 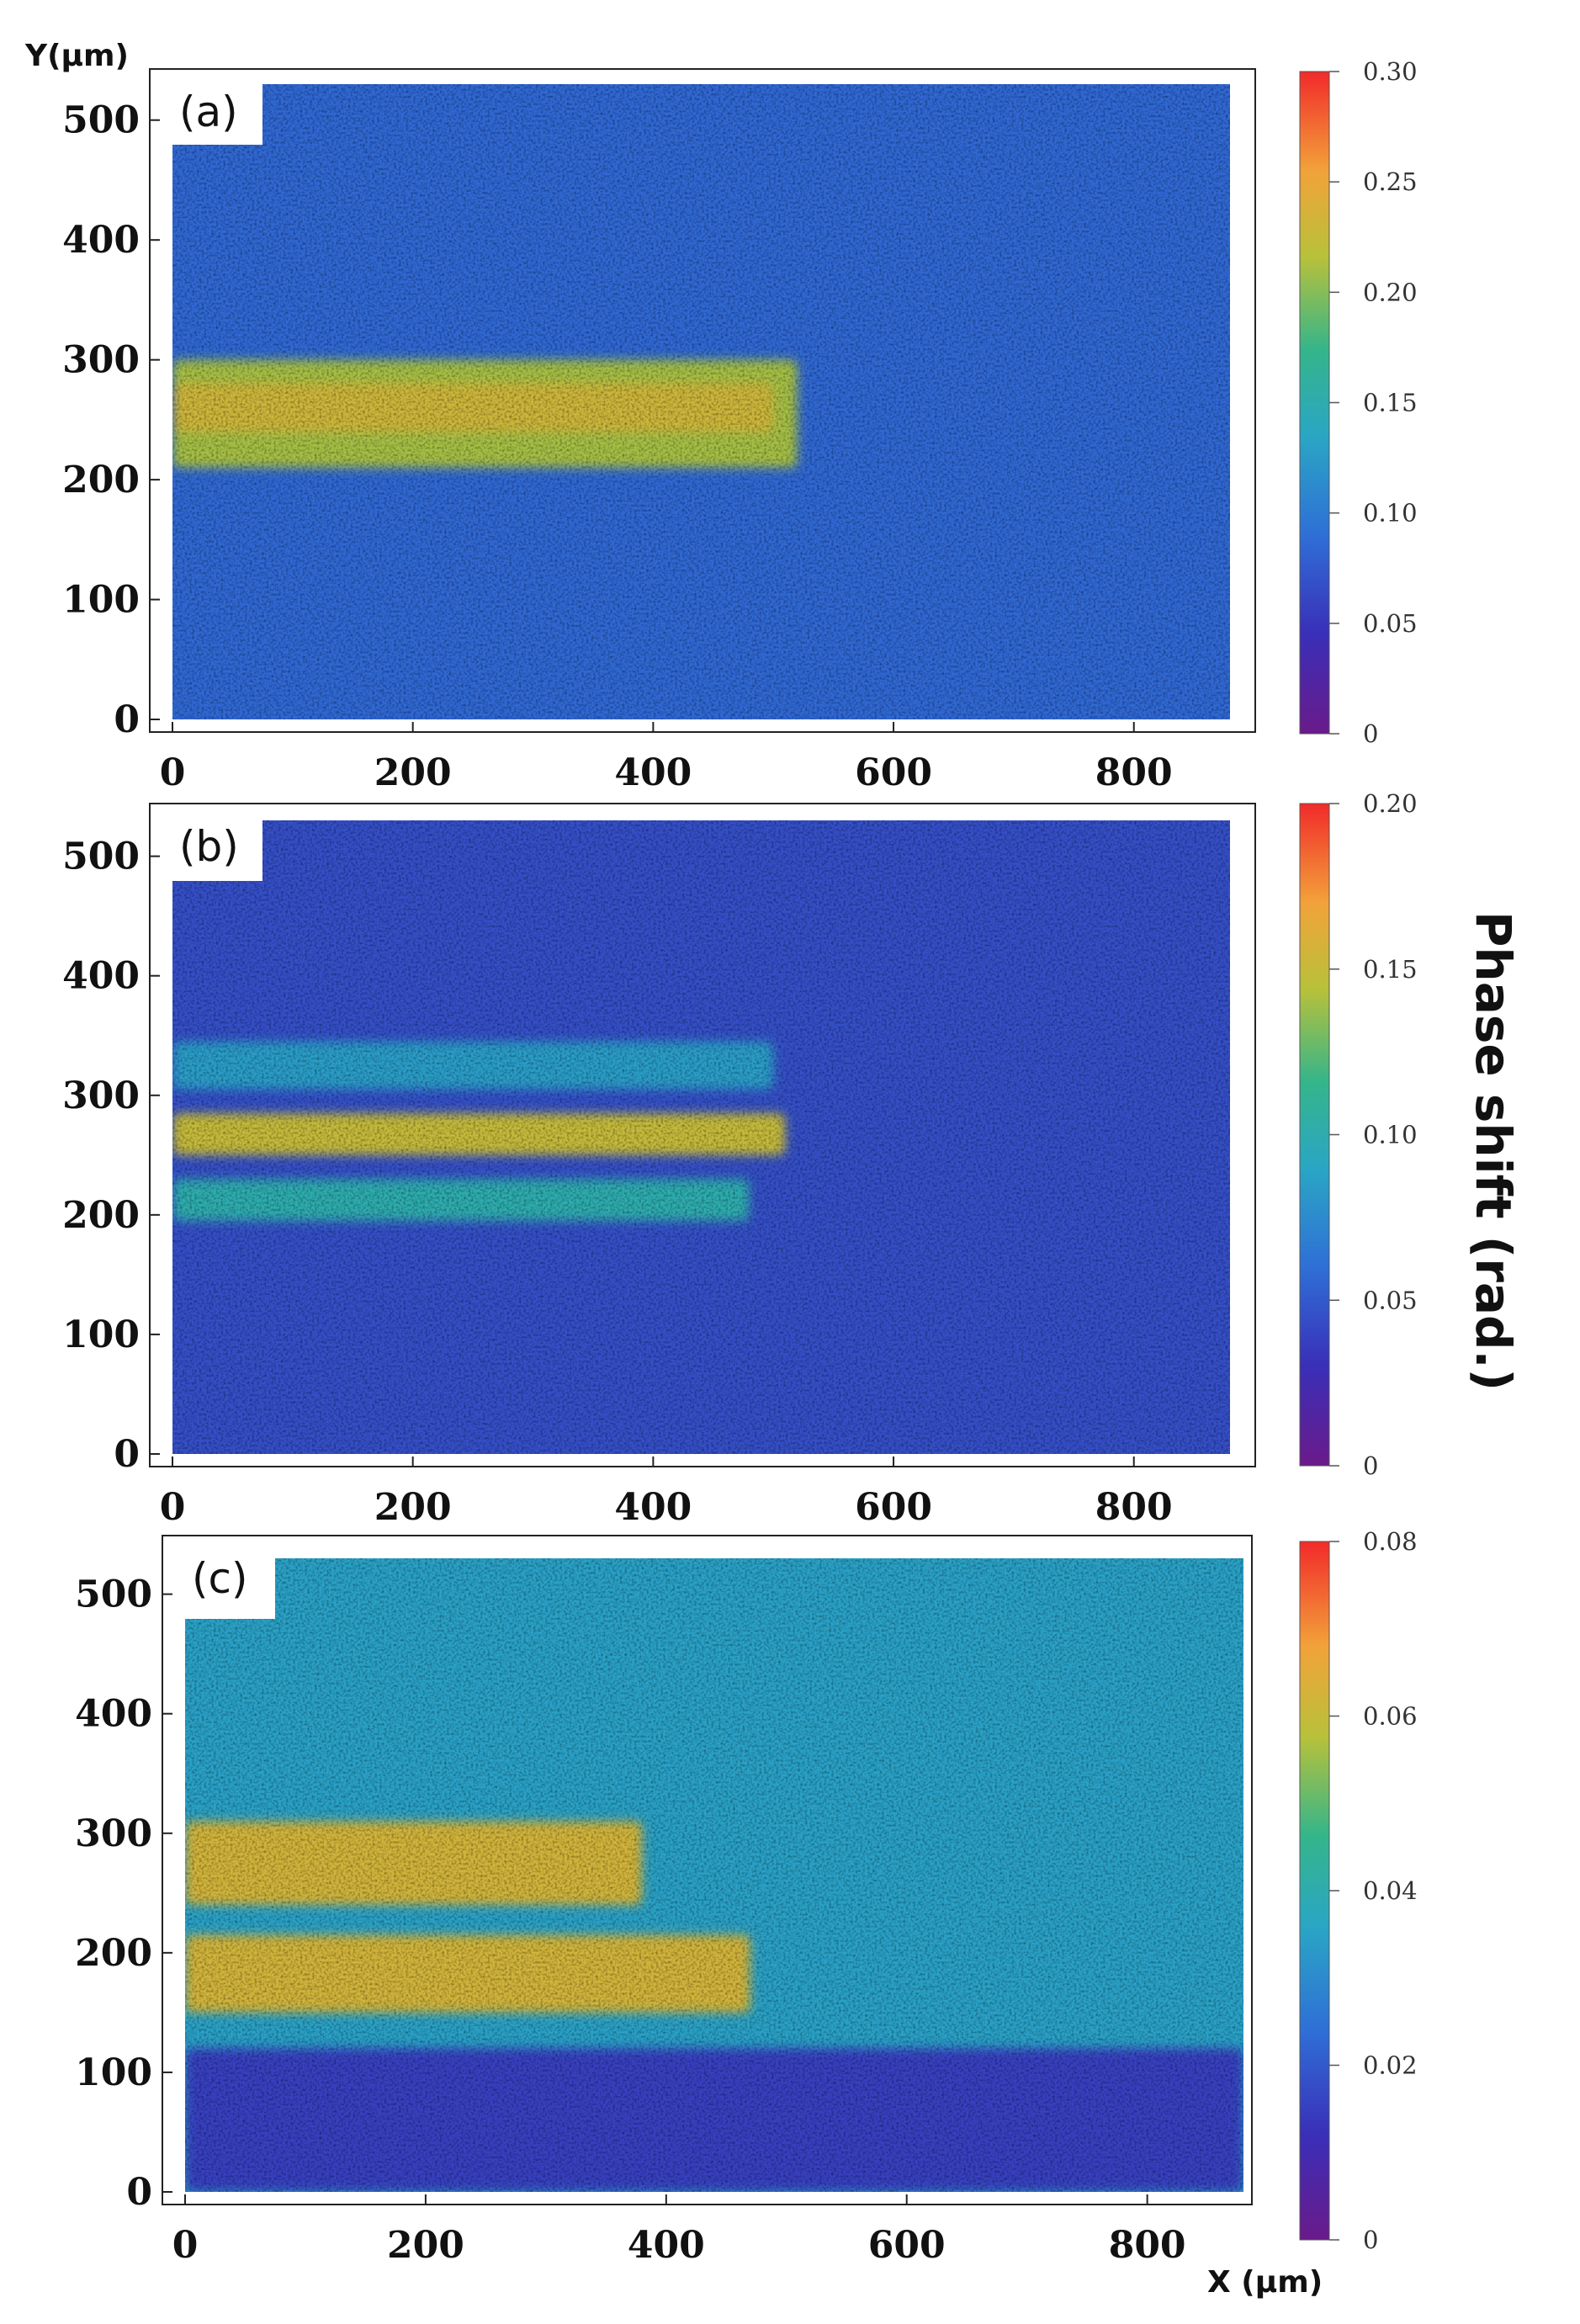 What do you see at coordinates (76, 56) in the screenshot?
I see `y-axis-title: Y(μm)` at bounding box center [76, 56].